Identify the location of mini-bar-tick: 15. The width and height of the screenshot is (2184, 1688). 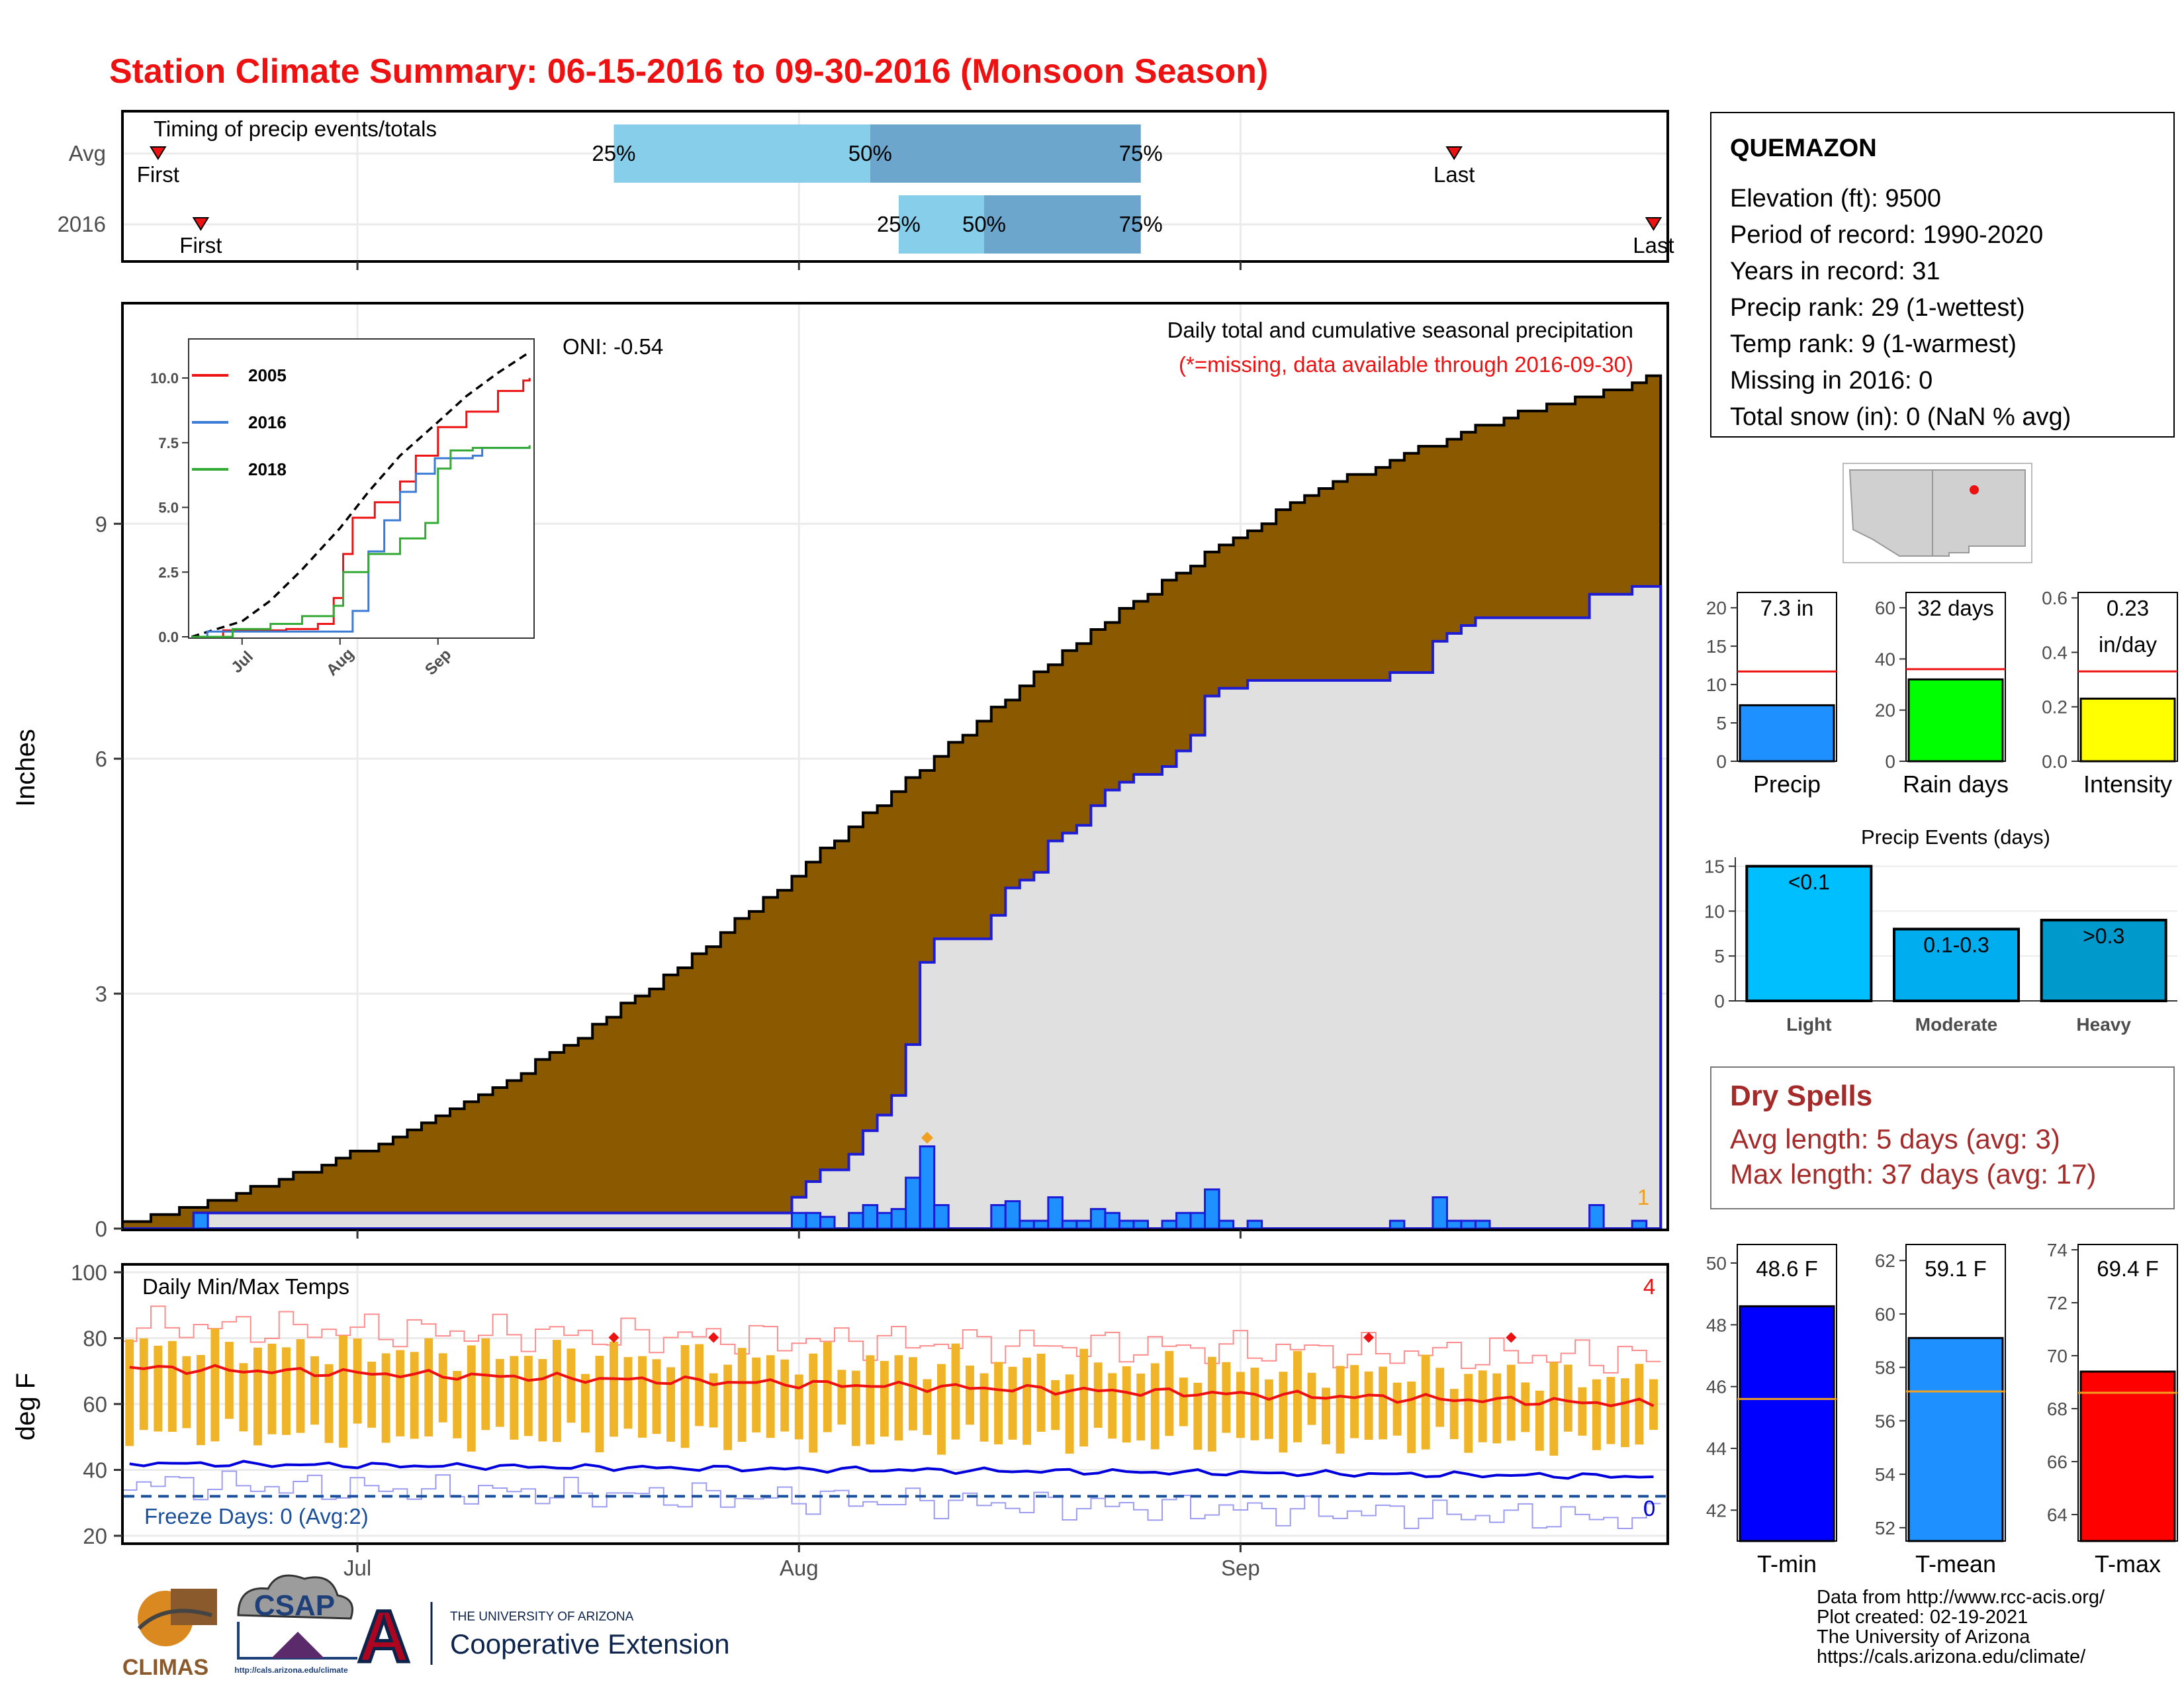
(1716, 646).